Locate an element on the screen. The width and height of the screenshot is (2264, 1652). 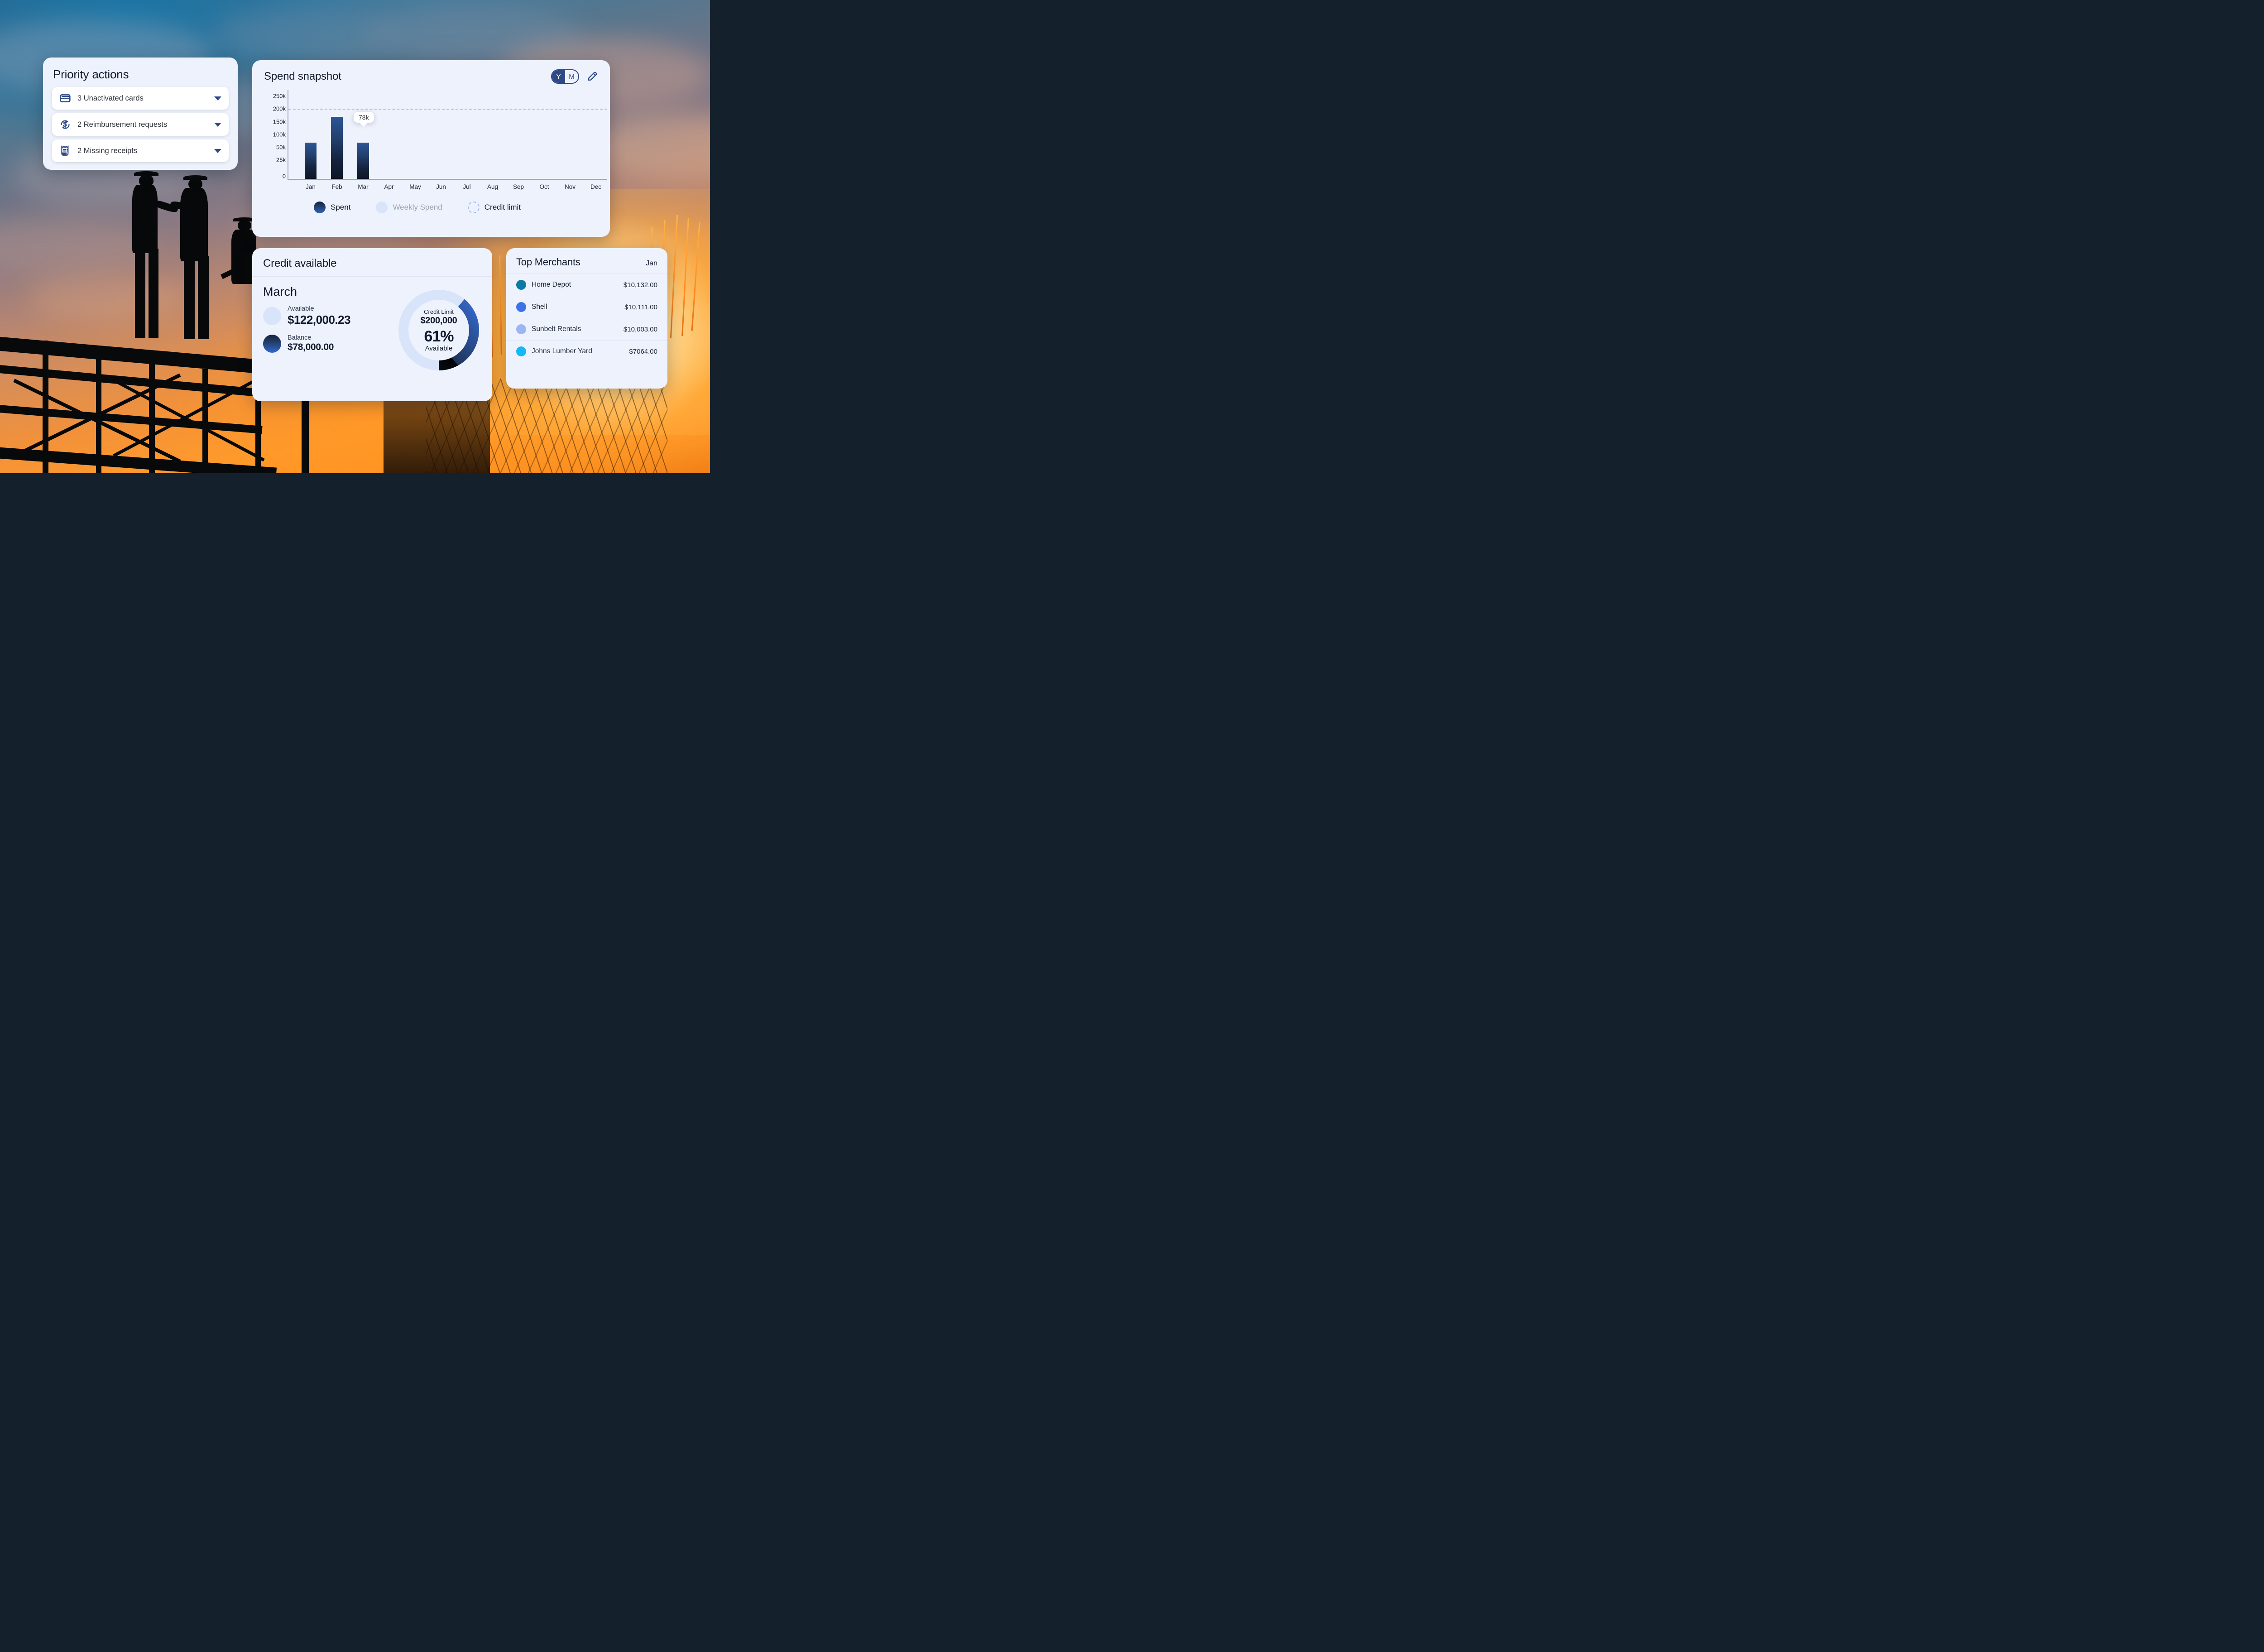
bar-feb is located at coordinates (337, 148).